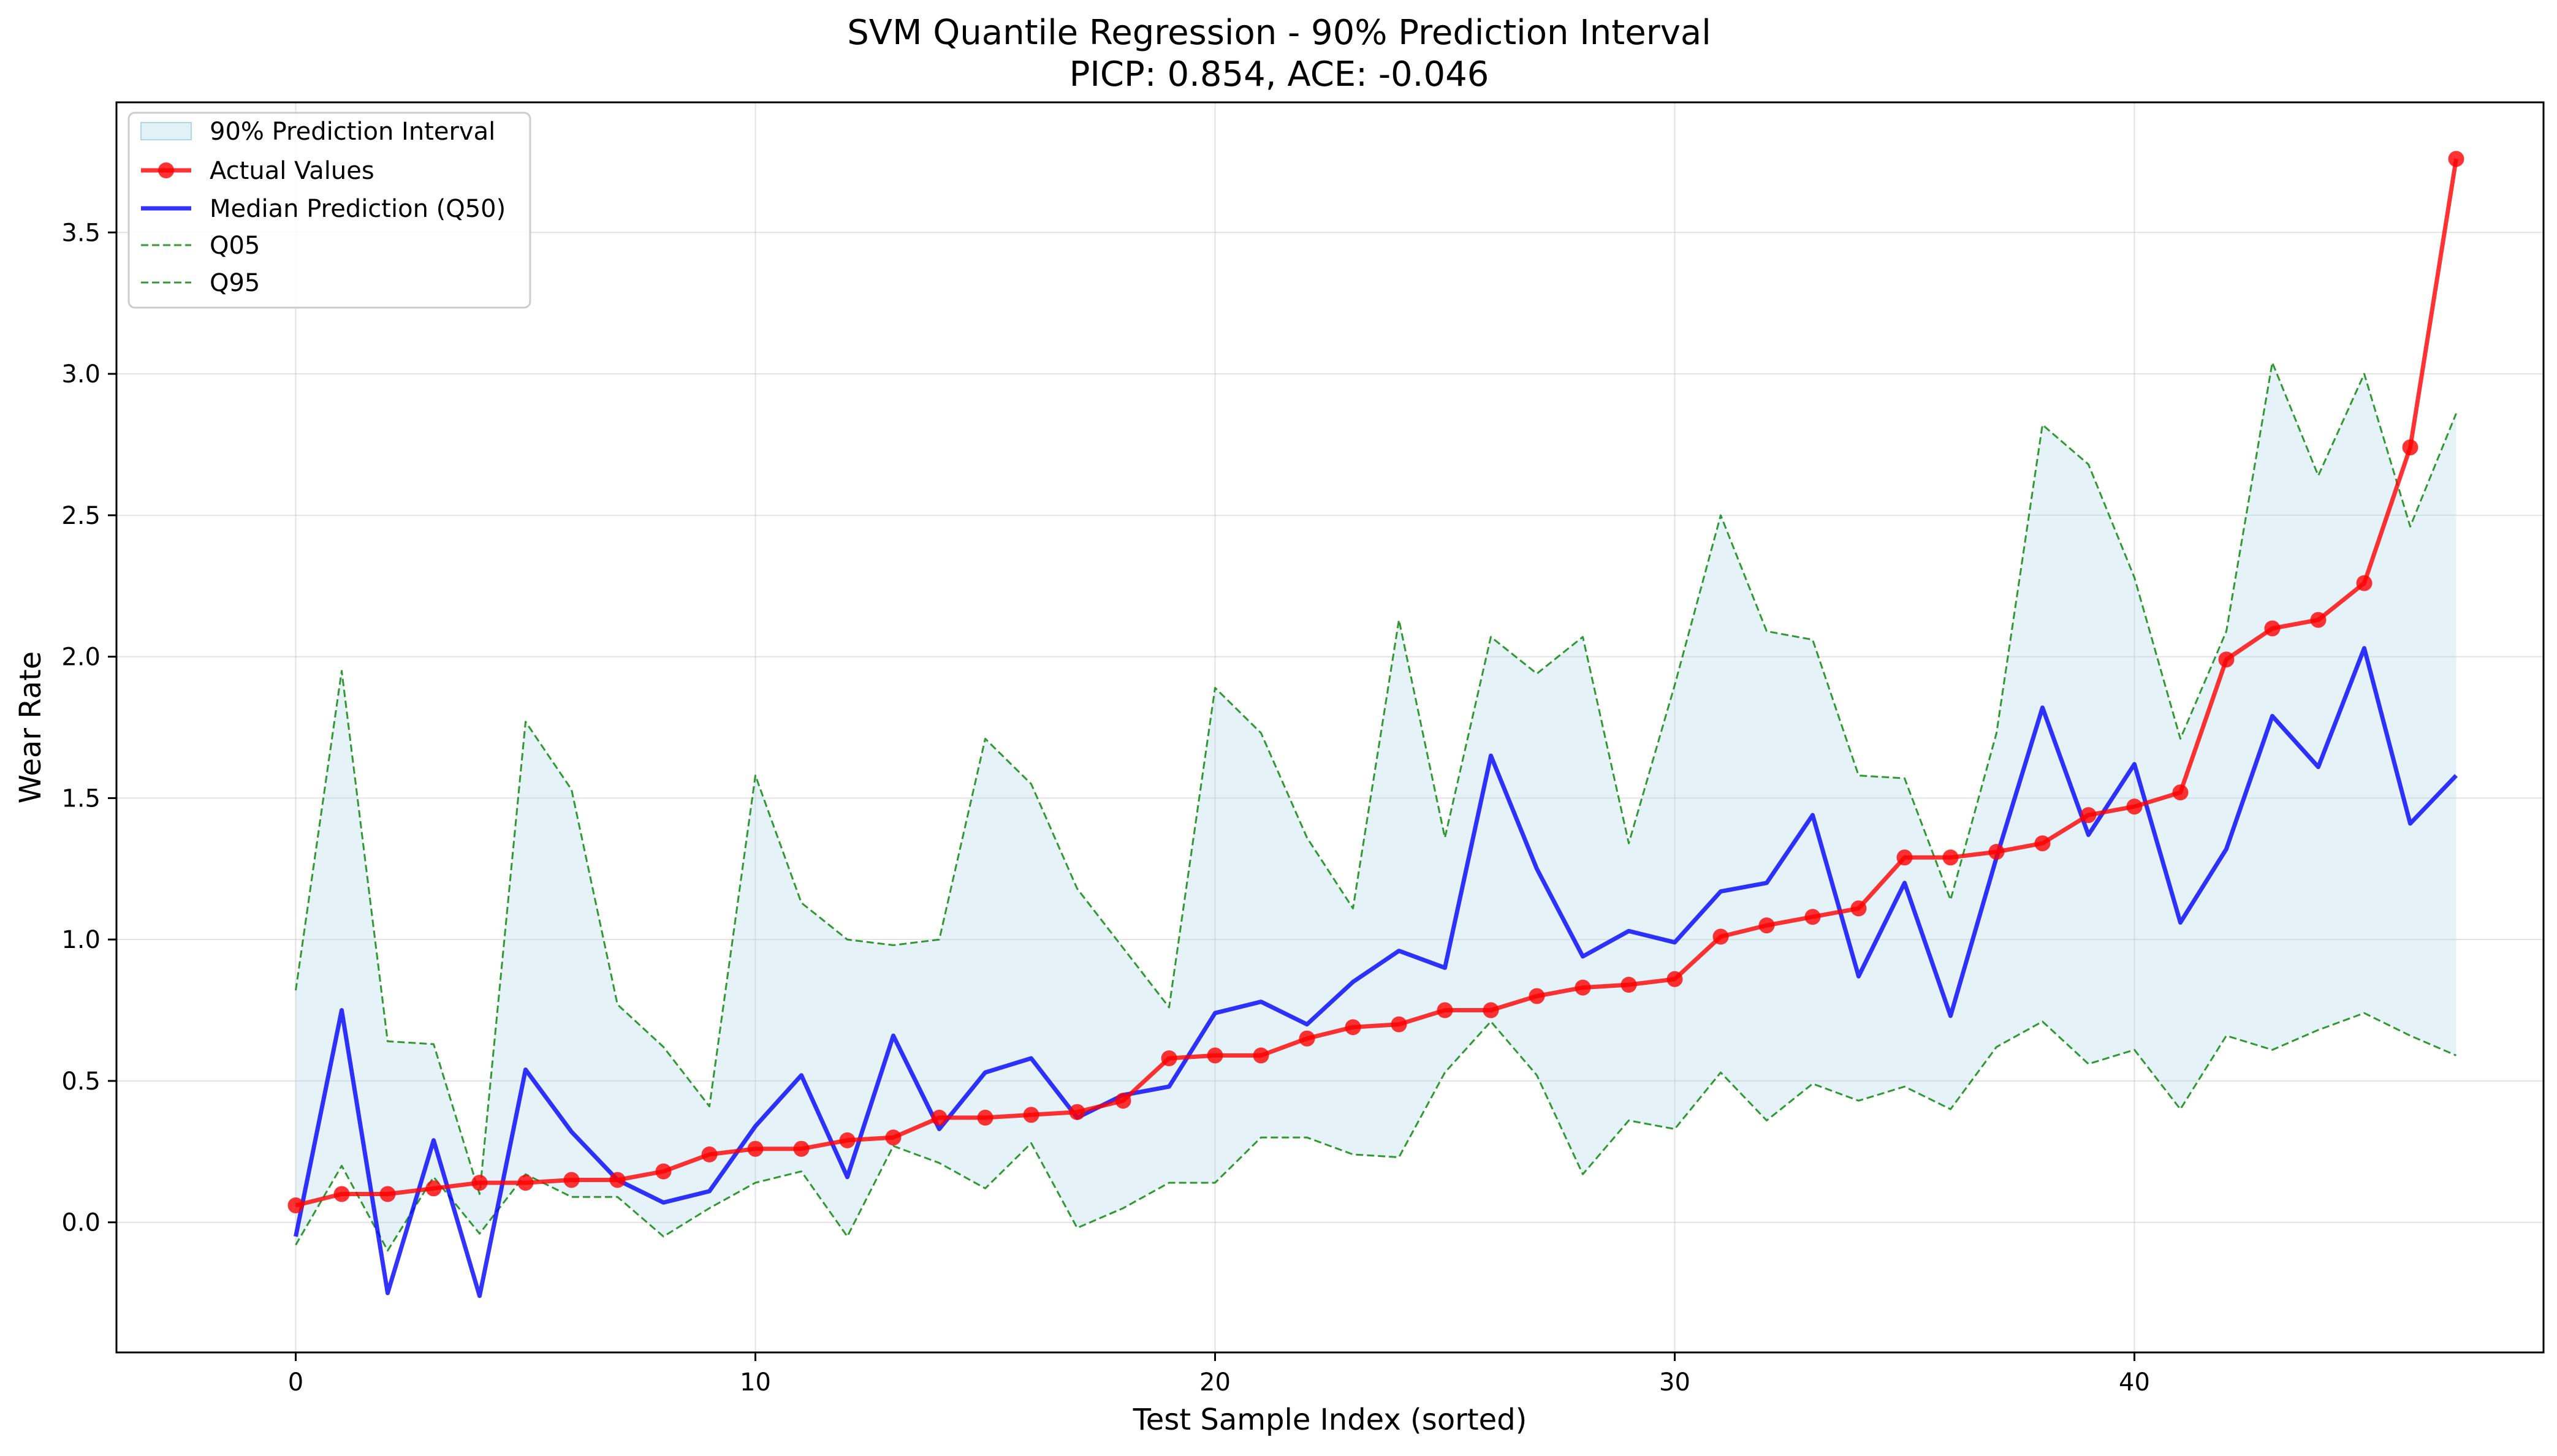 Image resolution: width=2557 pixels, height=1456 pixels. I want to click on x-tick-label: 30, so click(1674, 1382).